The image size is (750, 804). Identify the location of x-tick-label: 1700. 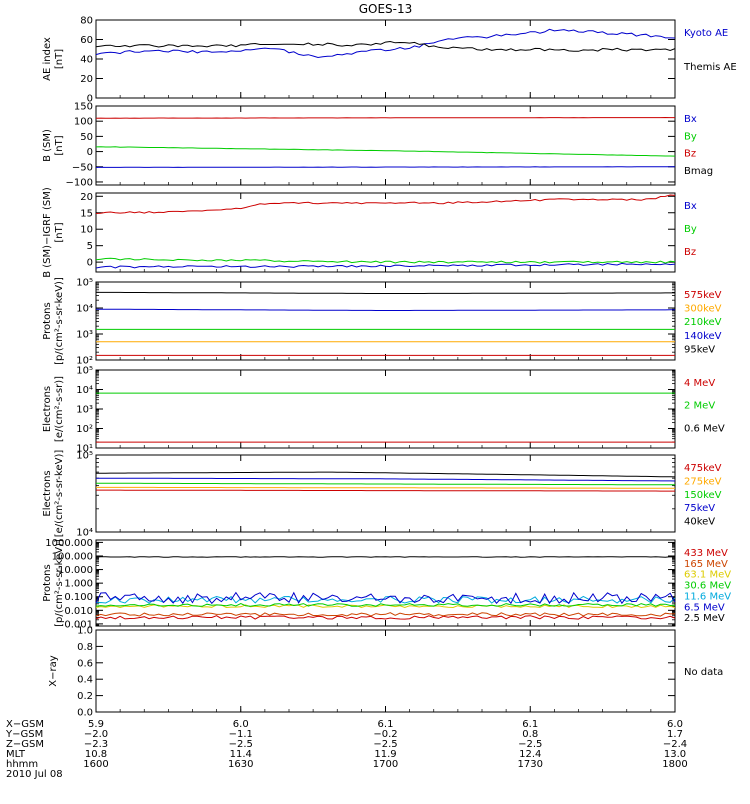
(385, 764).